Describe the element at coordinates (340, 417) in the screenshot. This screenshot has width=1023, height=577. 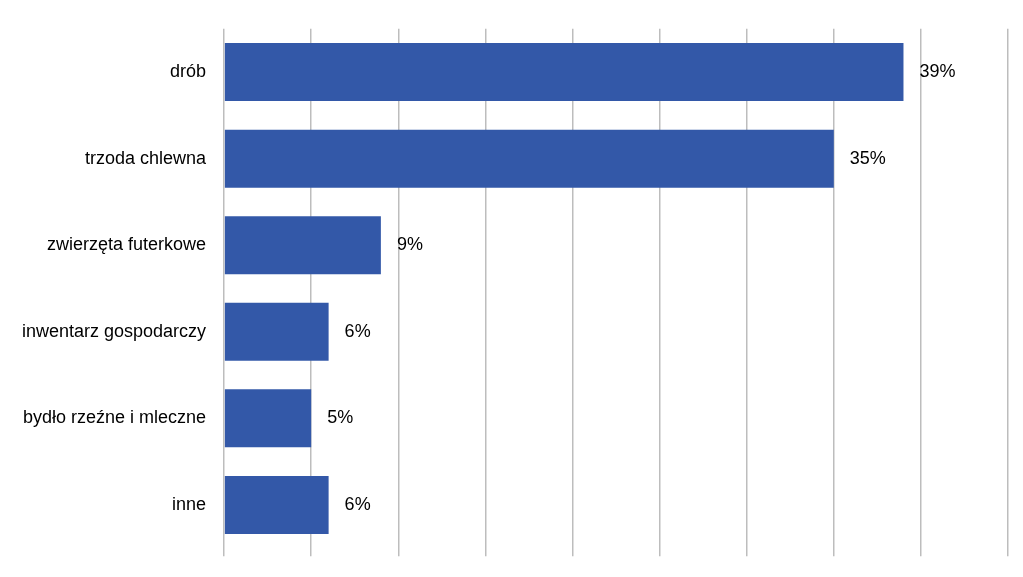
I see `data-label: 5%` at that location.